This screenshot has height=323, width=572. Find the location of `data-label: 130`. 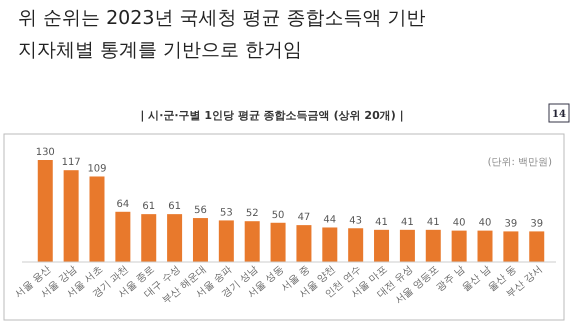

data-label: 130 is located at coordinates (45, 152).